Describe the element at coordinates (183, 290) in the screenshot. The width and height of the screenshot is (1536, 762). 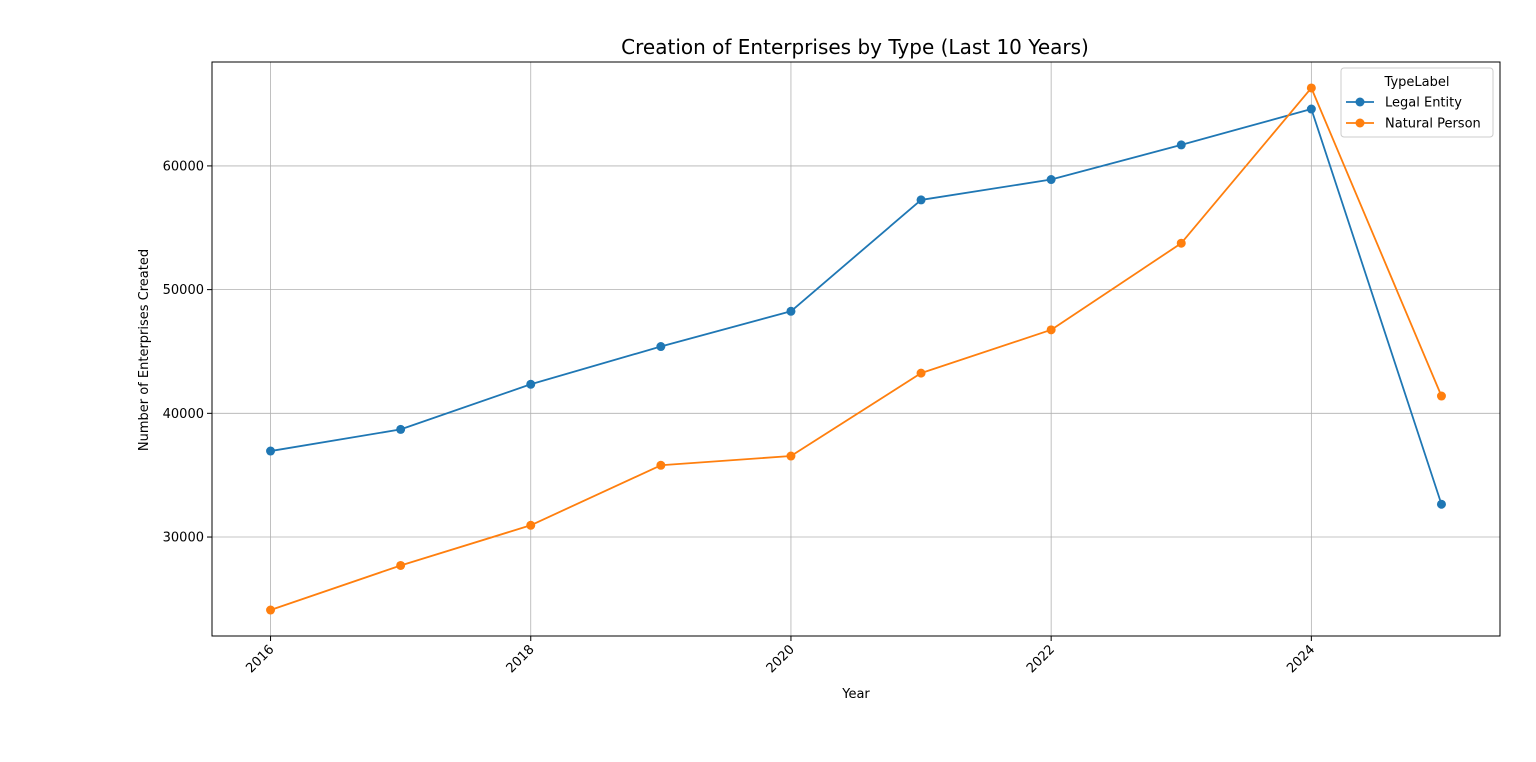
I see `y-tick-label: 50000` at that location.